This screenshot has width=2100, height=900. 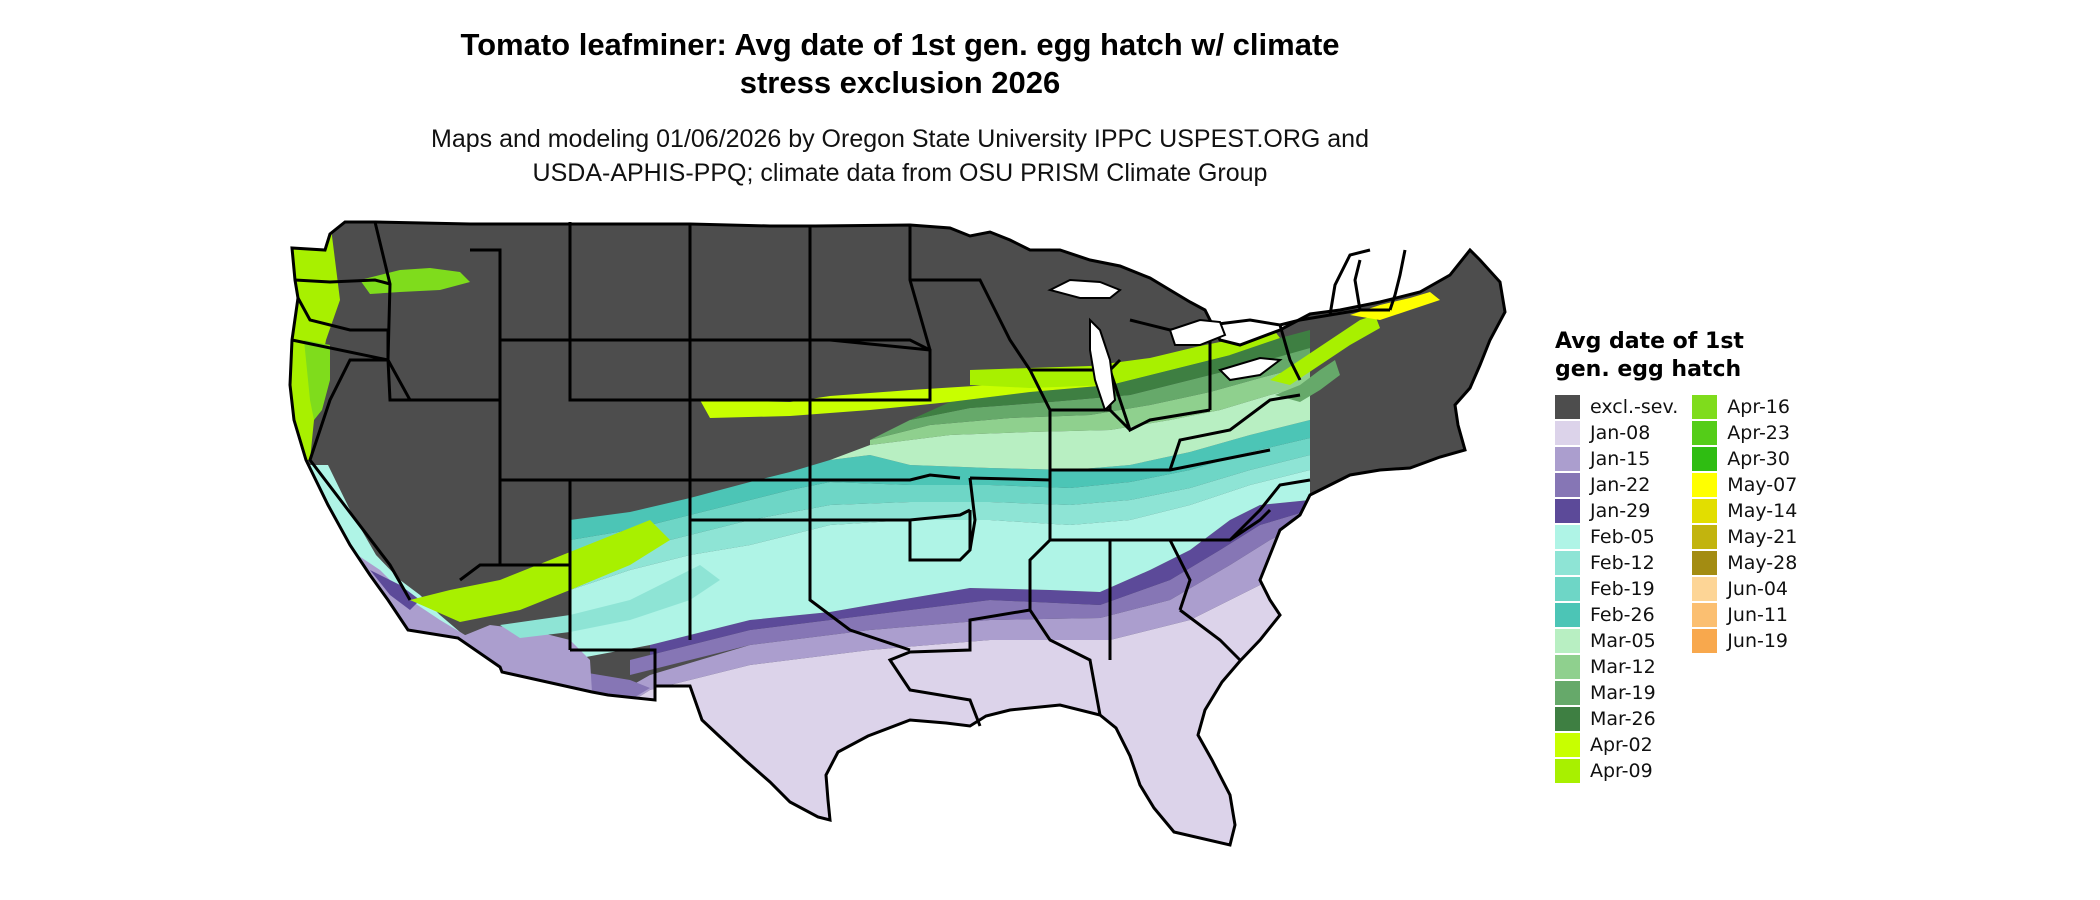 I want to click on legend-item: Jun-19, so click(x=1744, y=641).